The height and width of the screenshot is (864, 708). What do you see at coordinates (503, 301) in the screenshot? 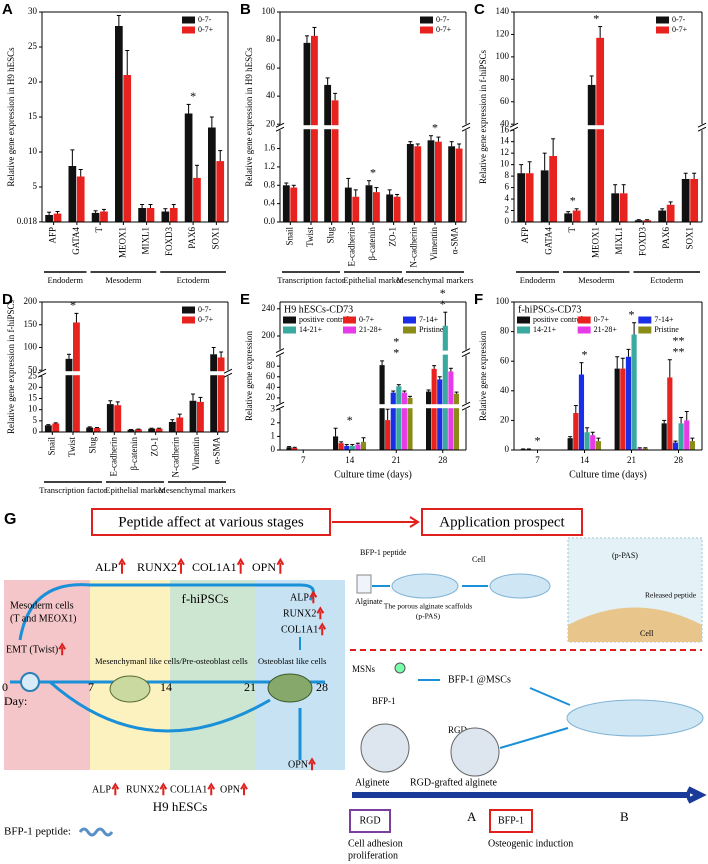
I see `y-tick-label: 100` at bounding box center [503, 301].